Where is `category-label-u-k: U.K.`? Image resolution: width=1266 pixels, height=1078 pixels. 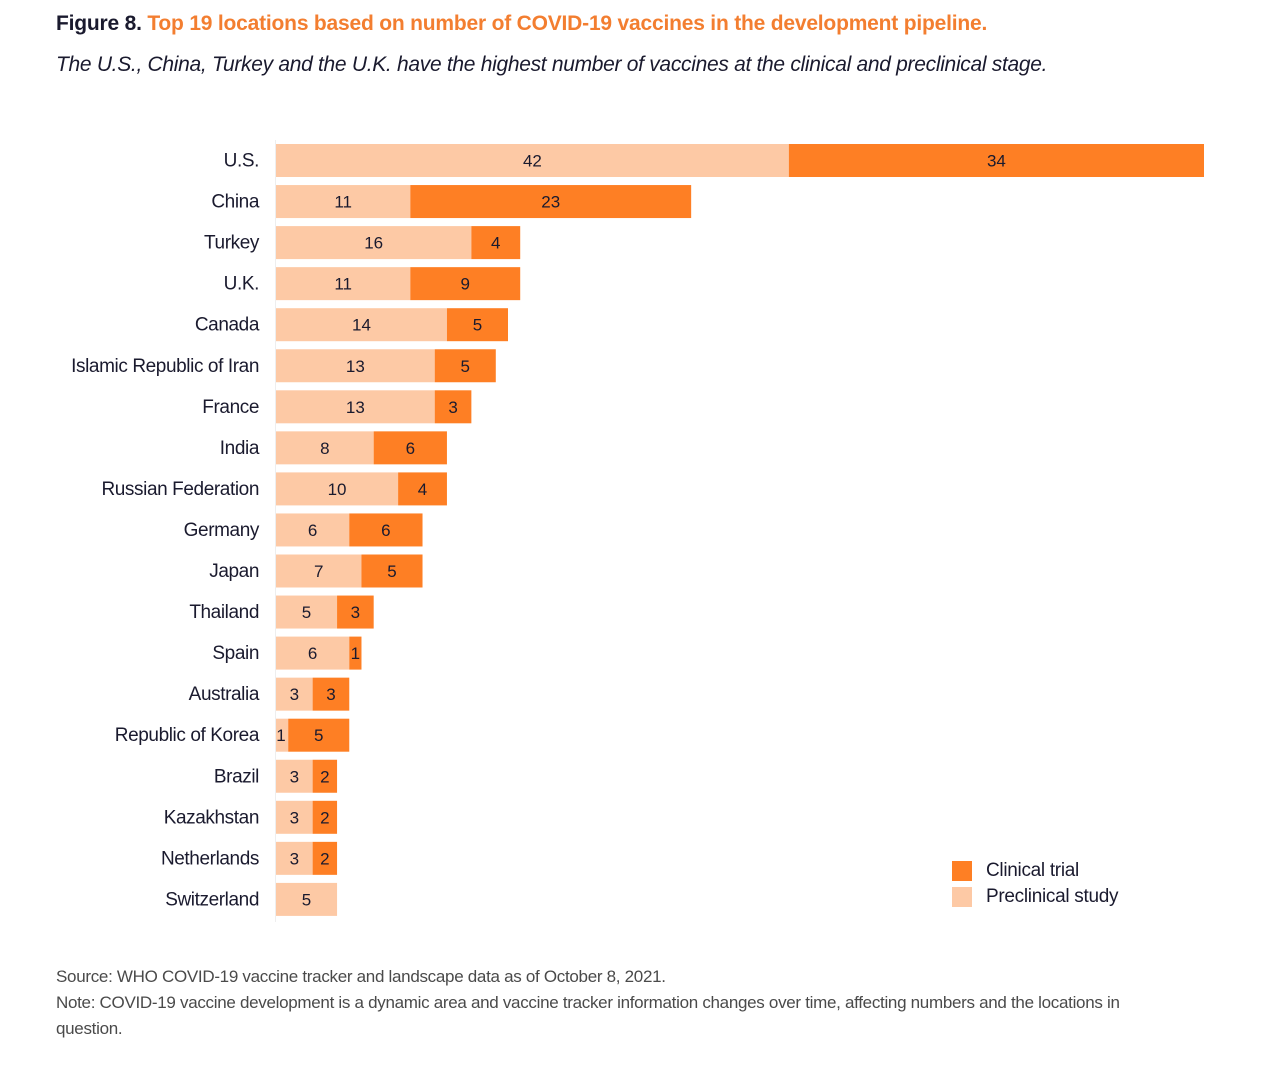
category-label-u-k: U.K. is located at coordinates (241, 284).